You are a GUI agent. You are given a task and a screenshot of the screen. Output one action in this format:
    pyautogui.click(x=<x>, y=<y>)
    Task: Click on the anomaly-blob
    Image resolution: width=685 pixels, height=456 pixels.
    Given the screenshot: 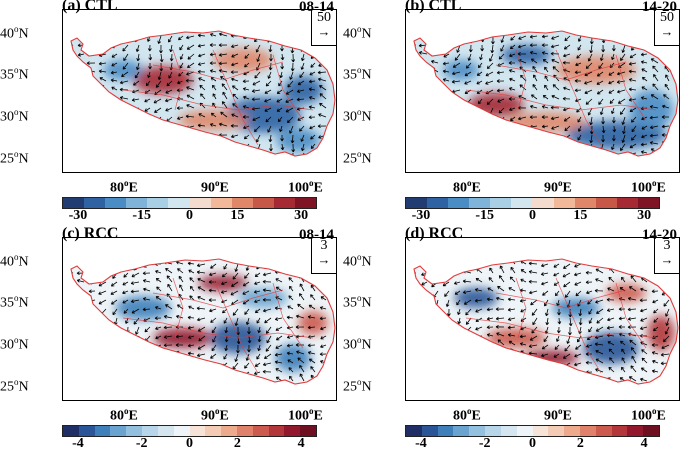 What is the action you would take?
    pyautogui.click(x=313, y=323)
    